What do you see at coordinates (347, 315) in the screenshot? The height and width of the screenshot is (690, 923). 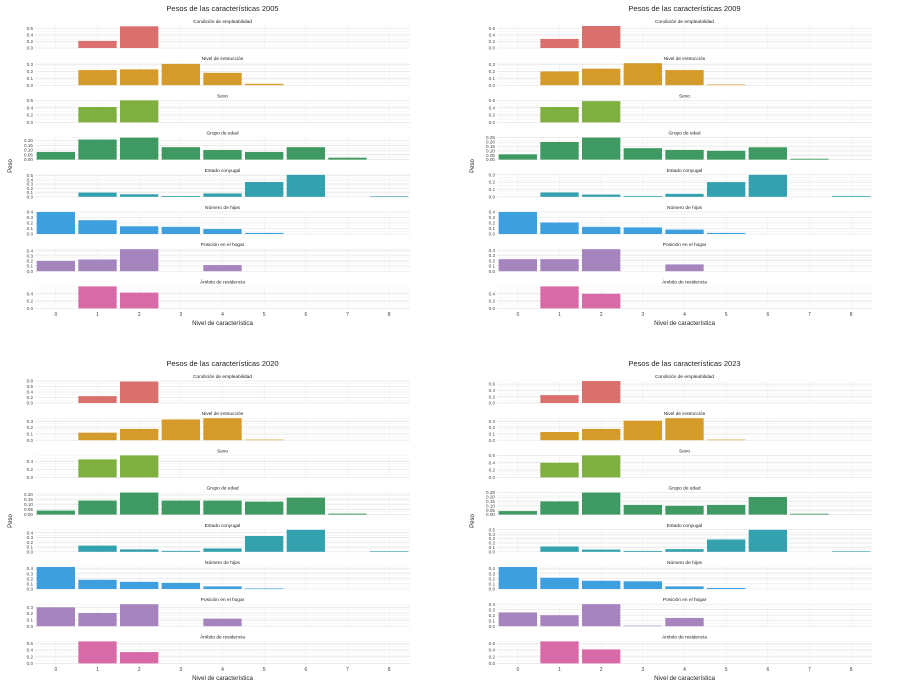 I see `x-tick-label: 7` at bounding box center [347, 315].